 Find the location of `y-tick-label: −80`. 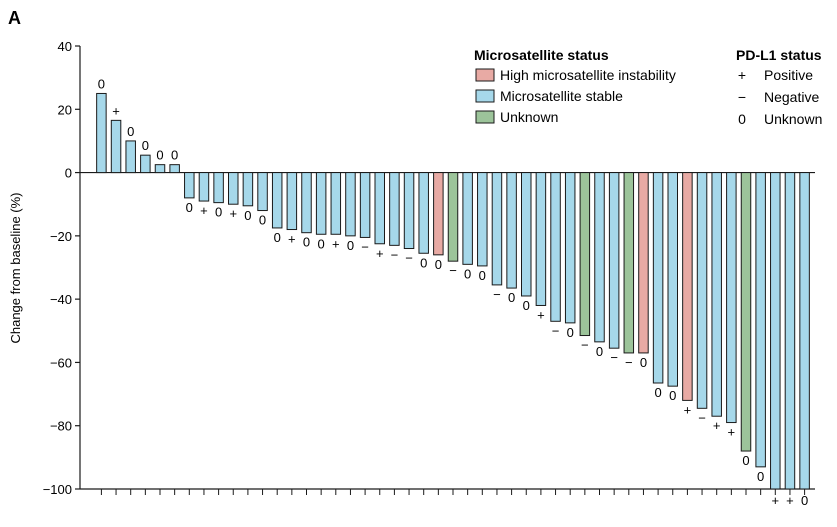

y-tick-label: −80 is located at coordinates (61, 426).